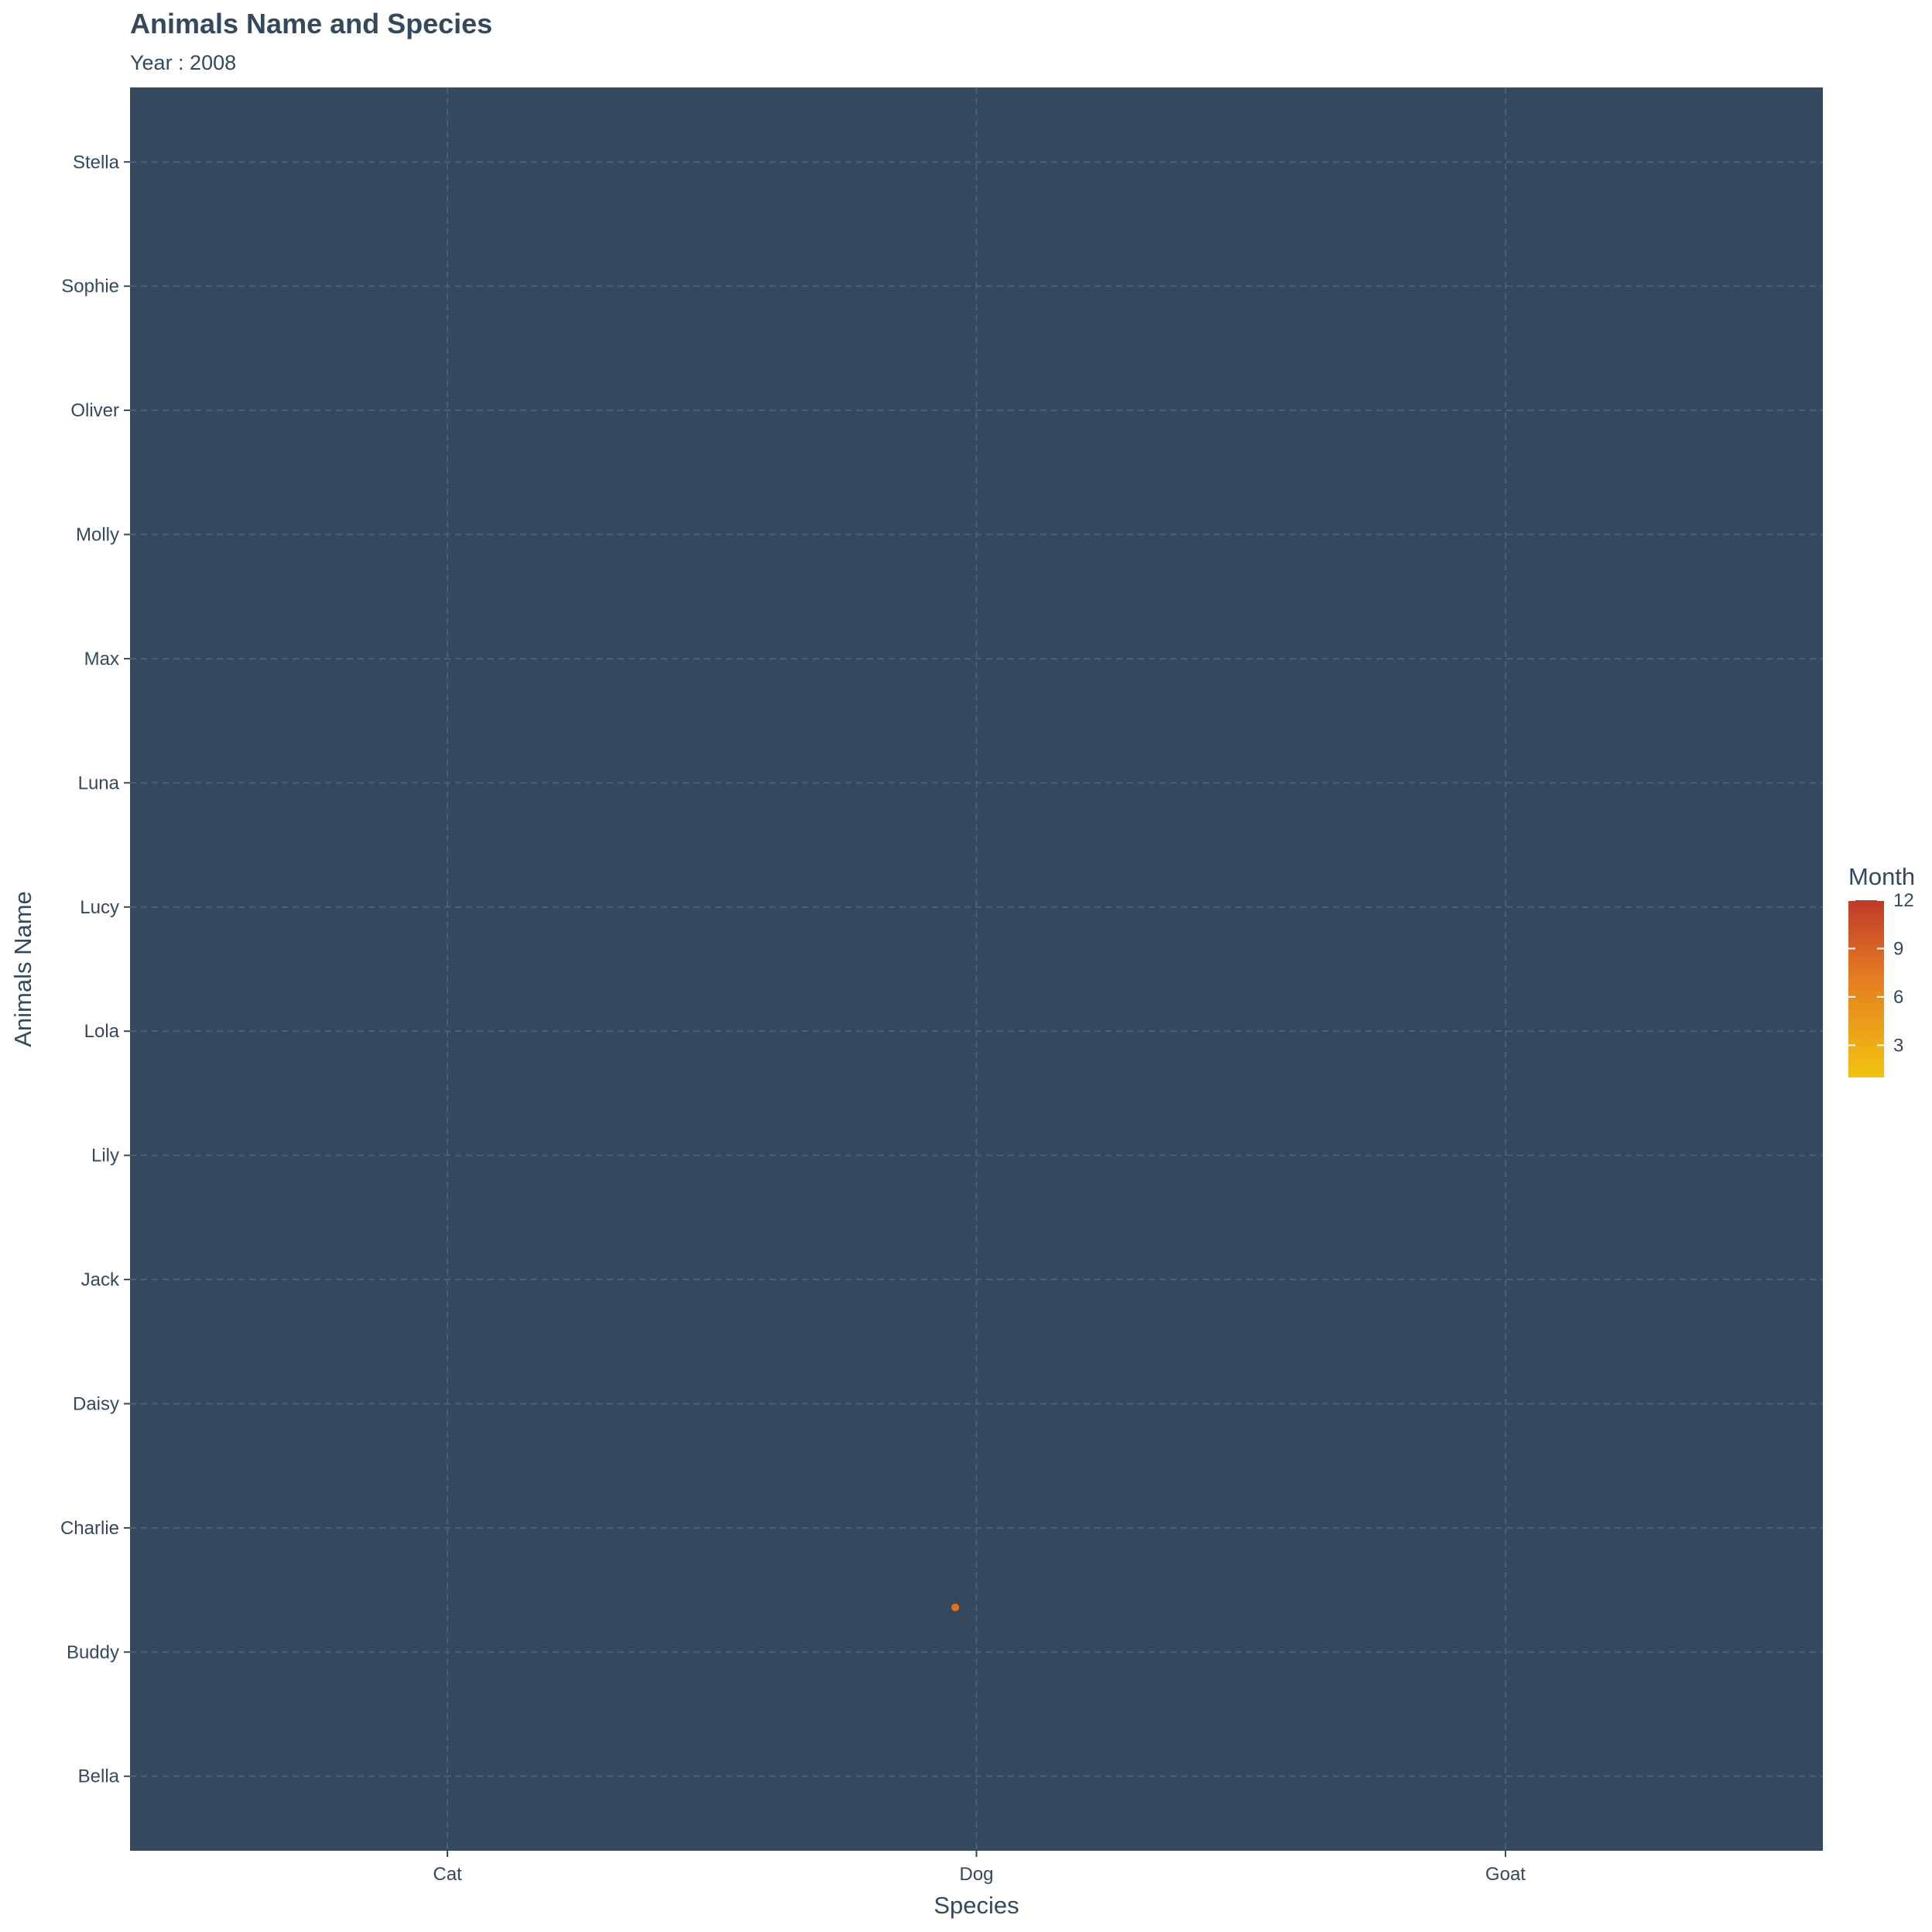  I want to click on legend-ticks: 3 6 9 12, so click(1881, 973).